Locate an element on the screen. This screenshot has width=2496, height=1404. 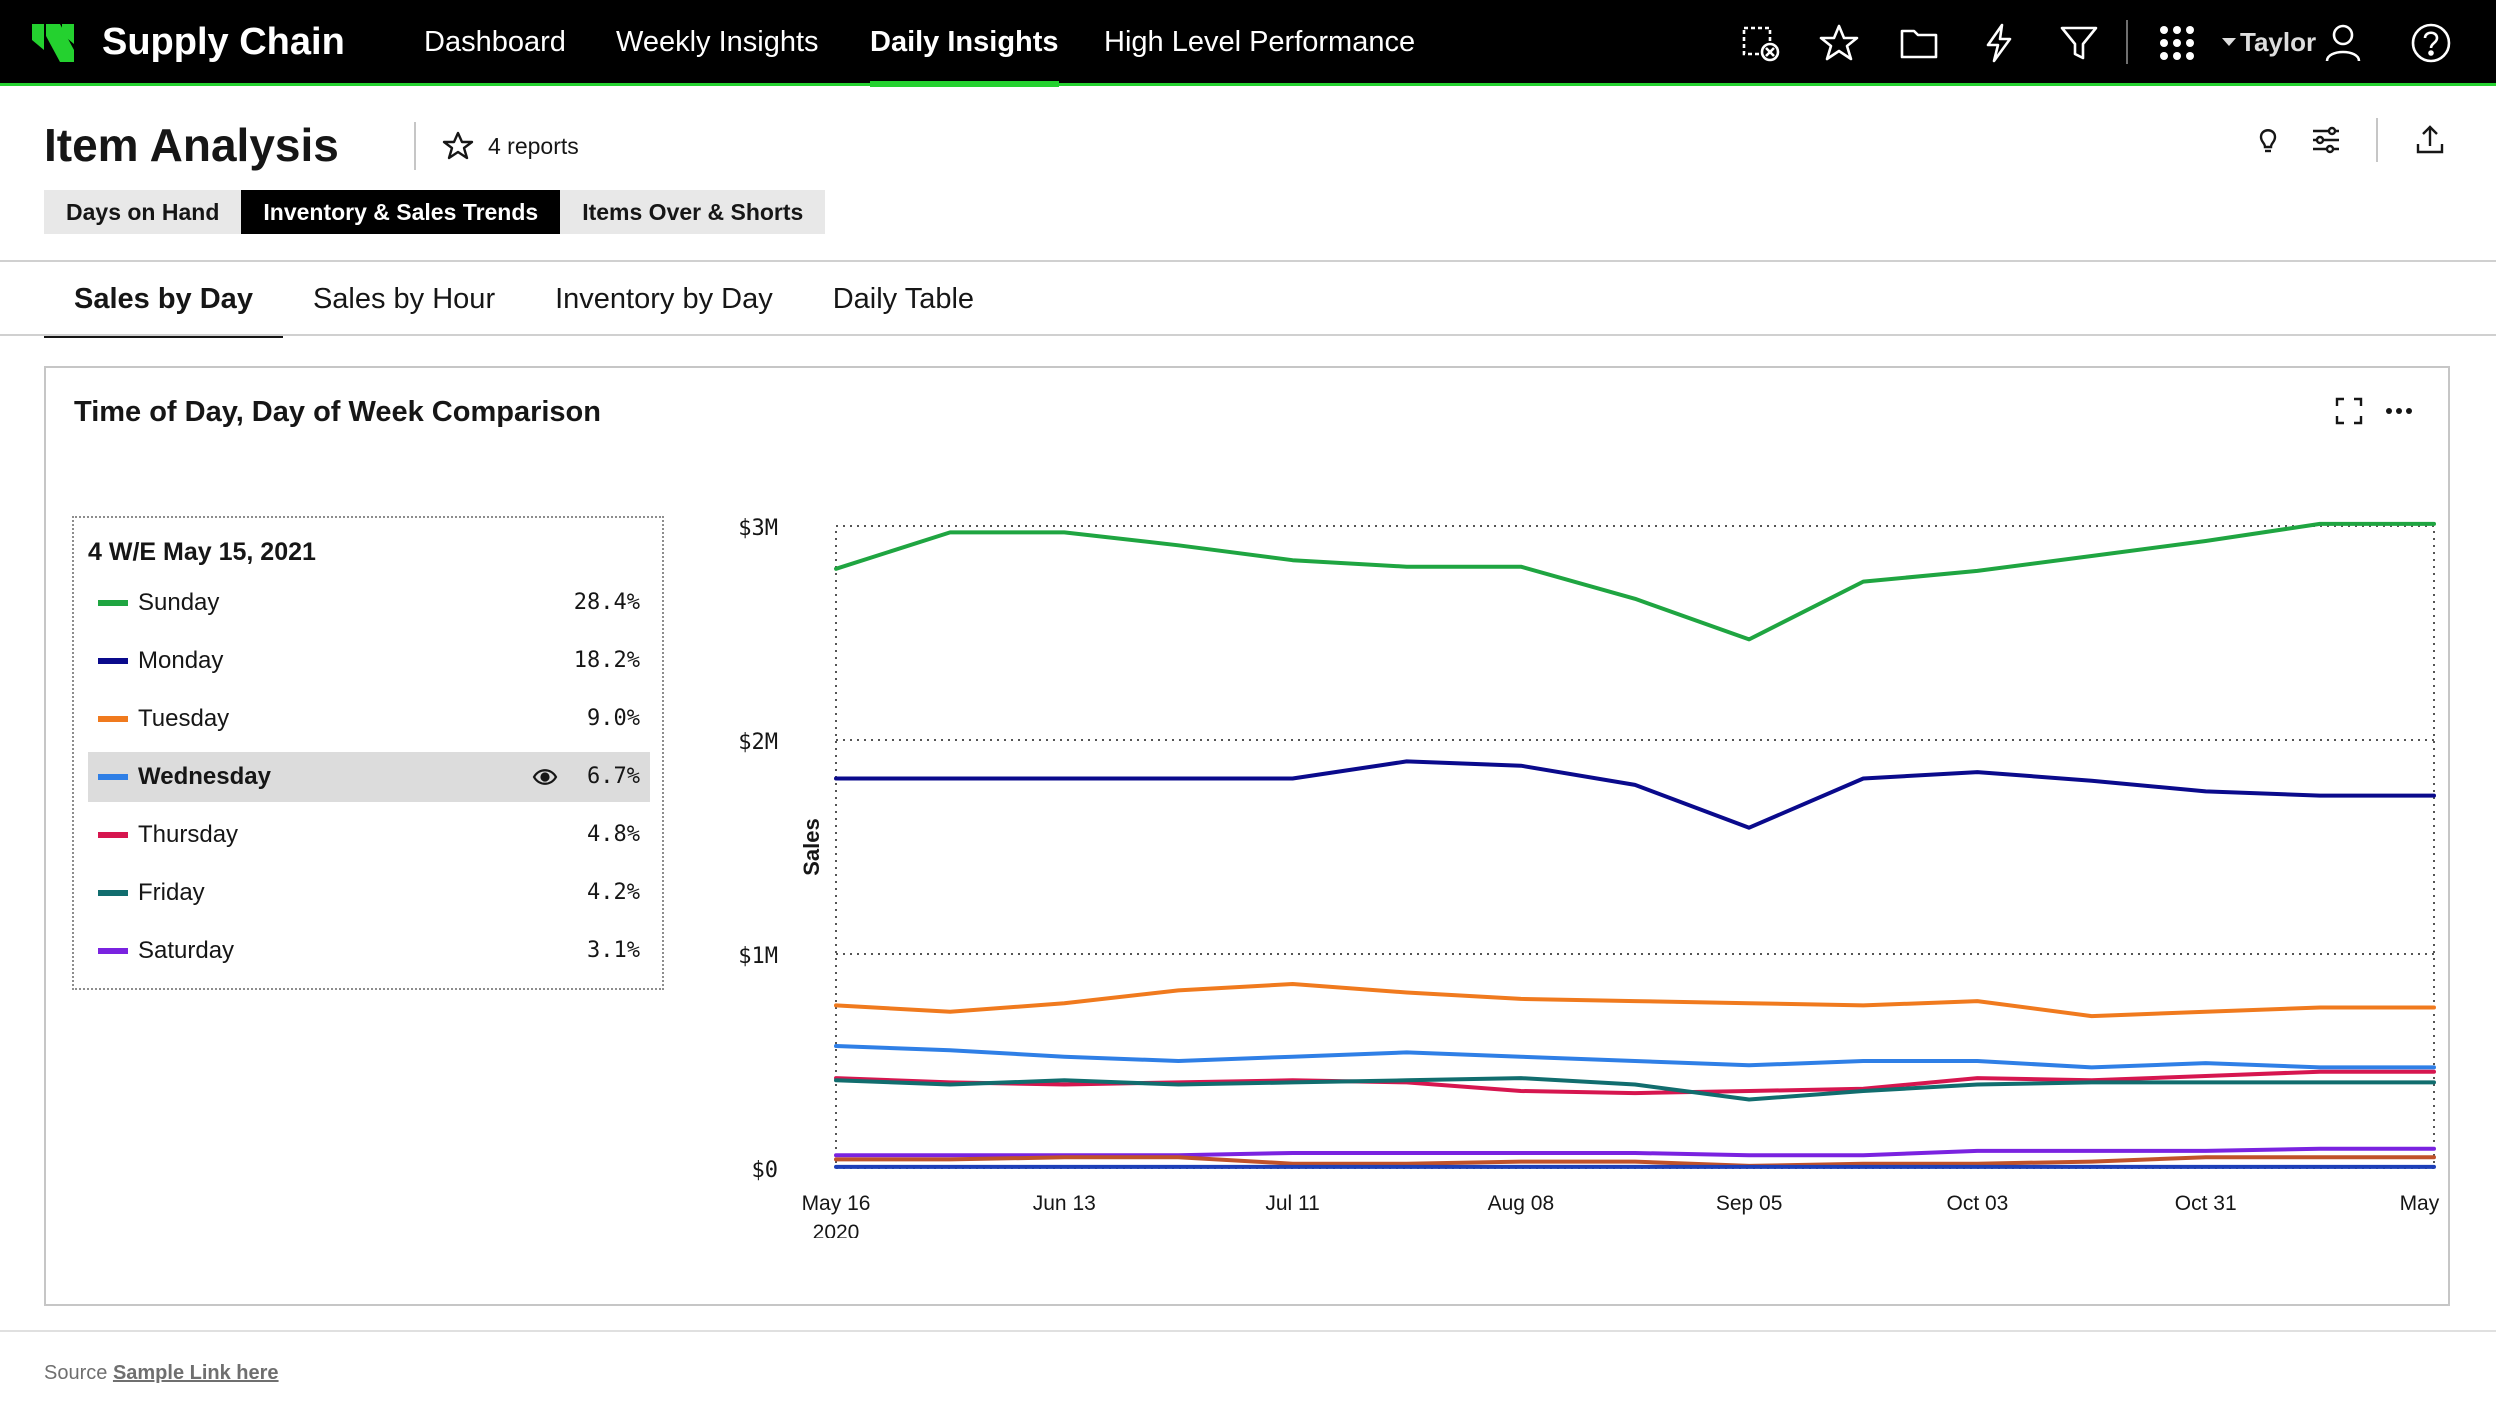
legend-value: 28.4% is located at coordinates (606, 602).